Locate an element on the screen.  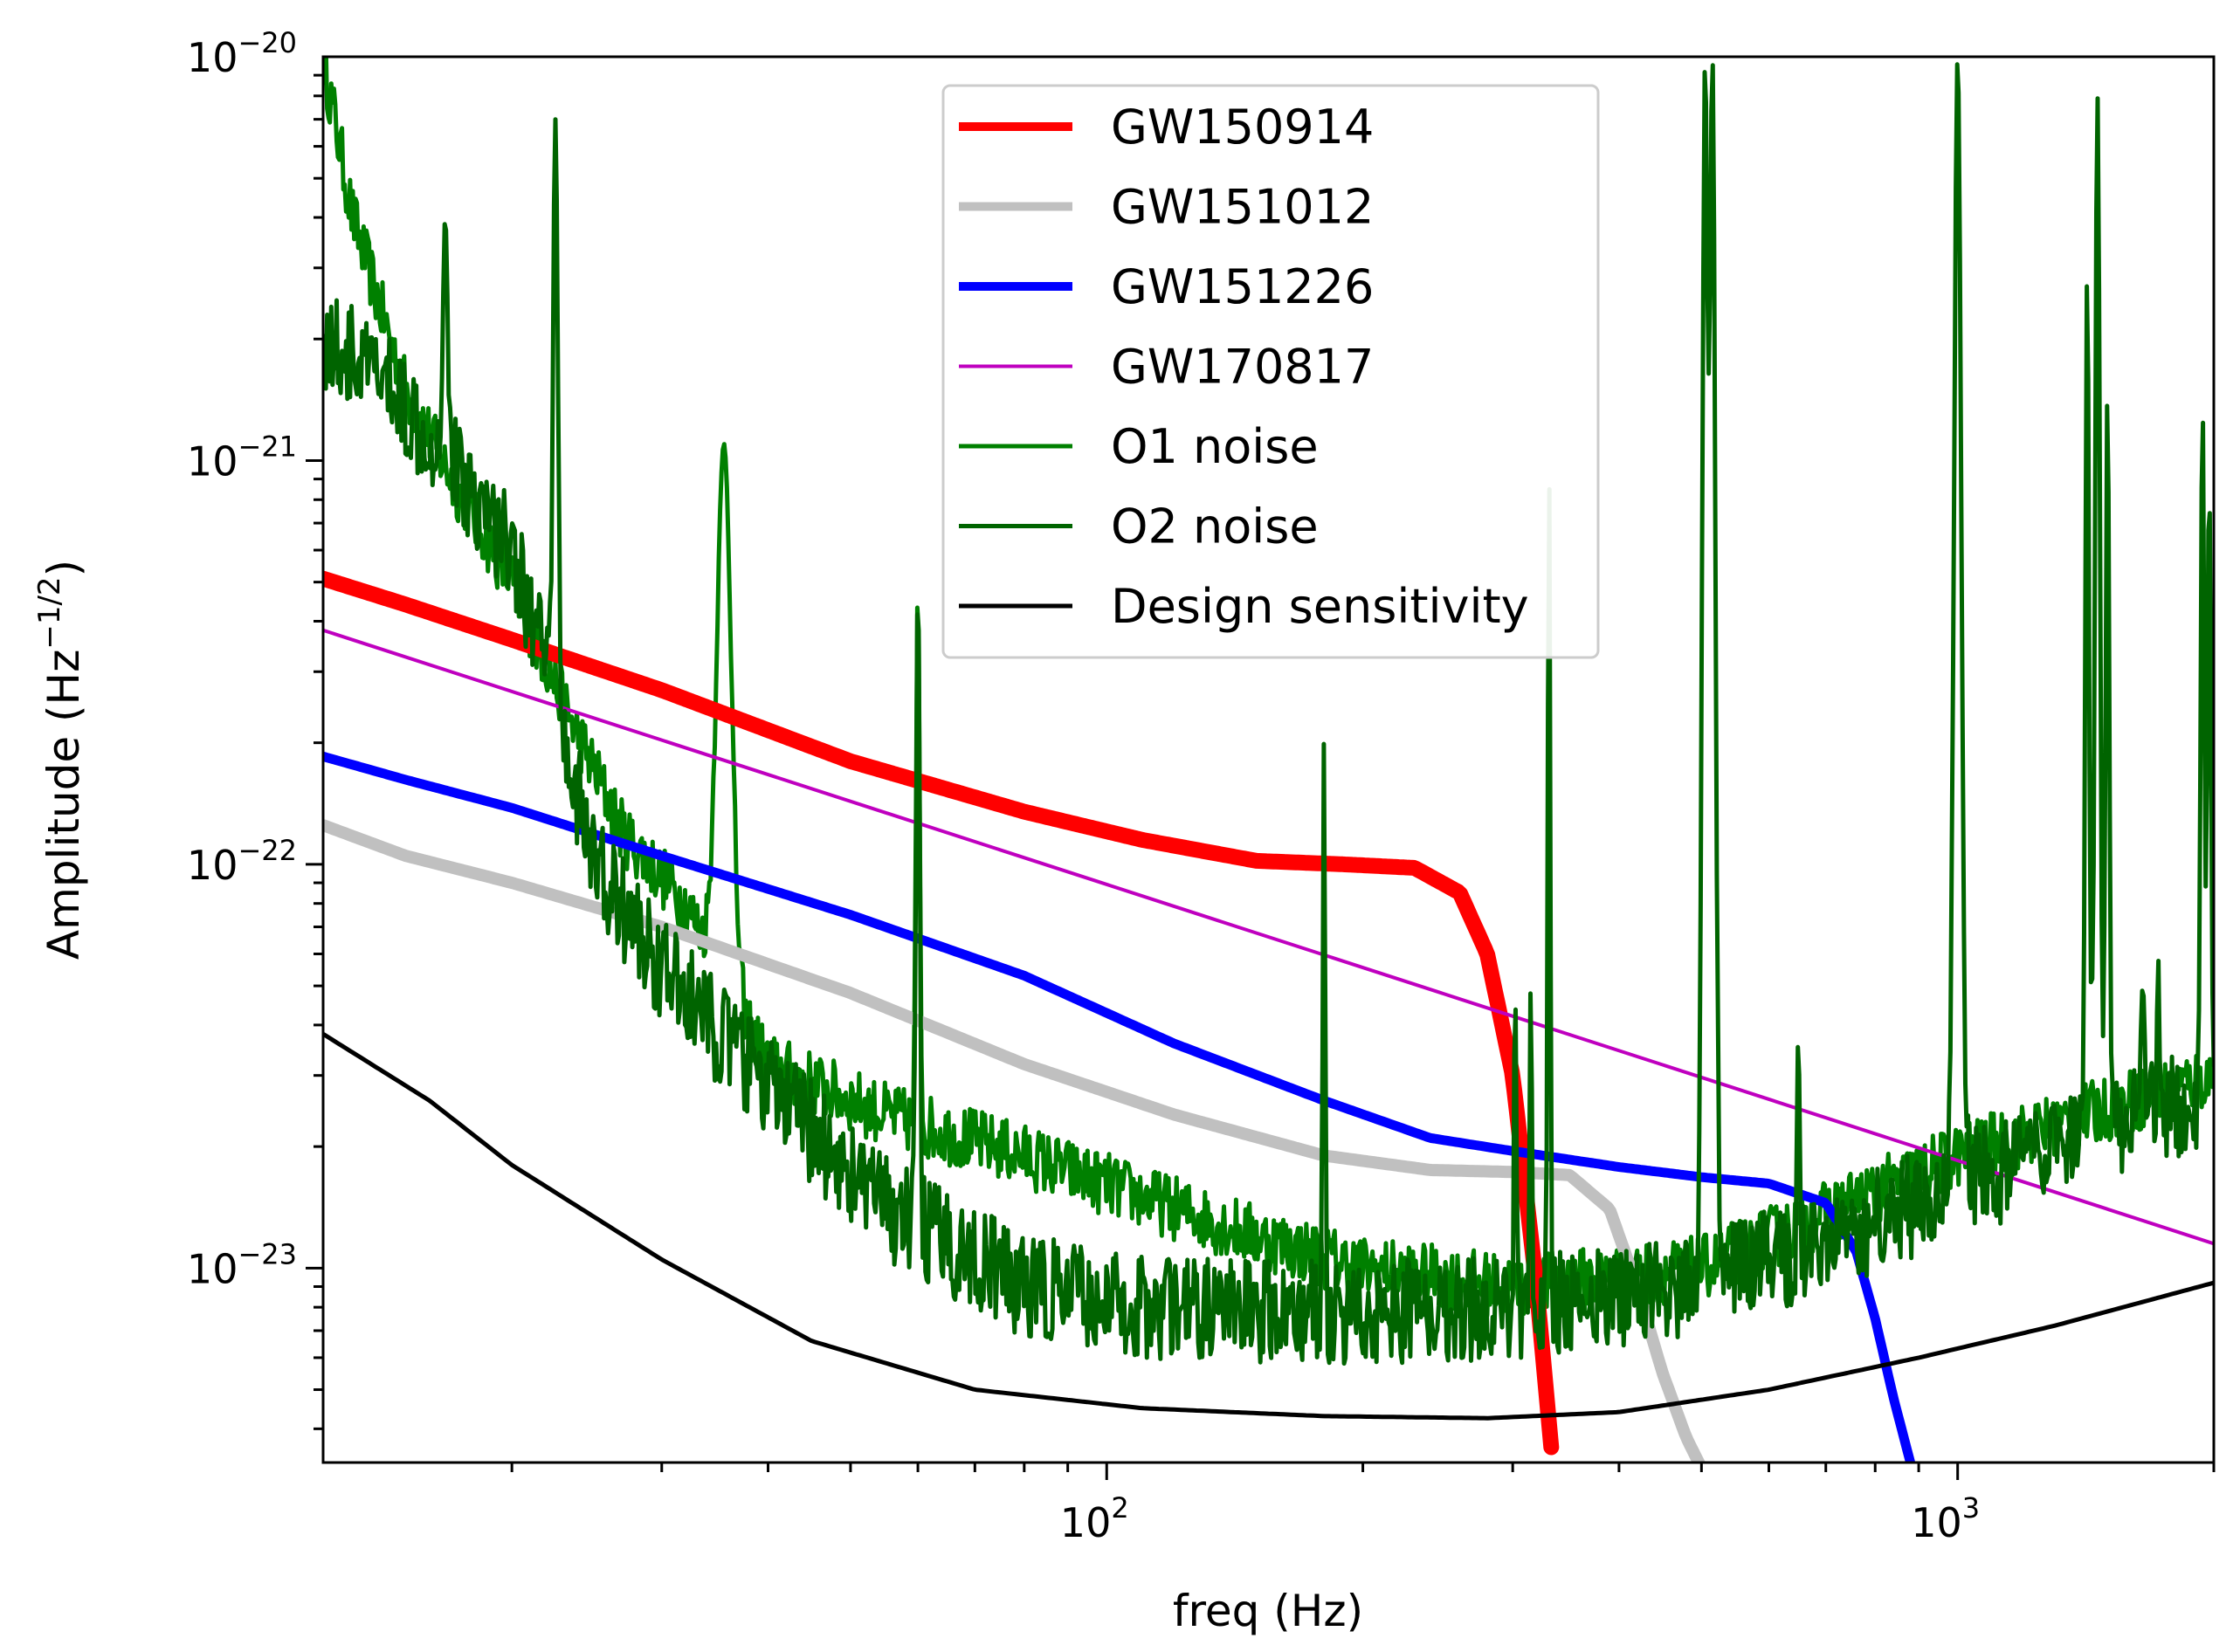
y-tick-label: 10−23 is located at coordinates (242, 1264).